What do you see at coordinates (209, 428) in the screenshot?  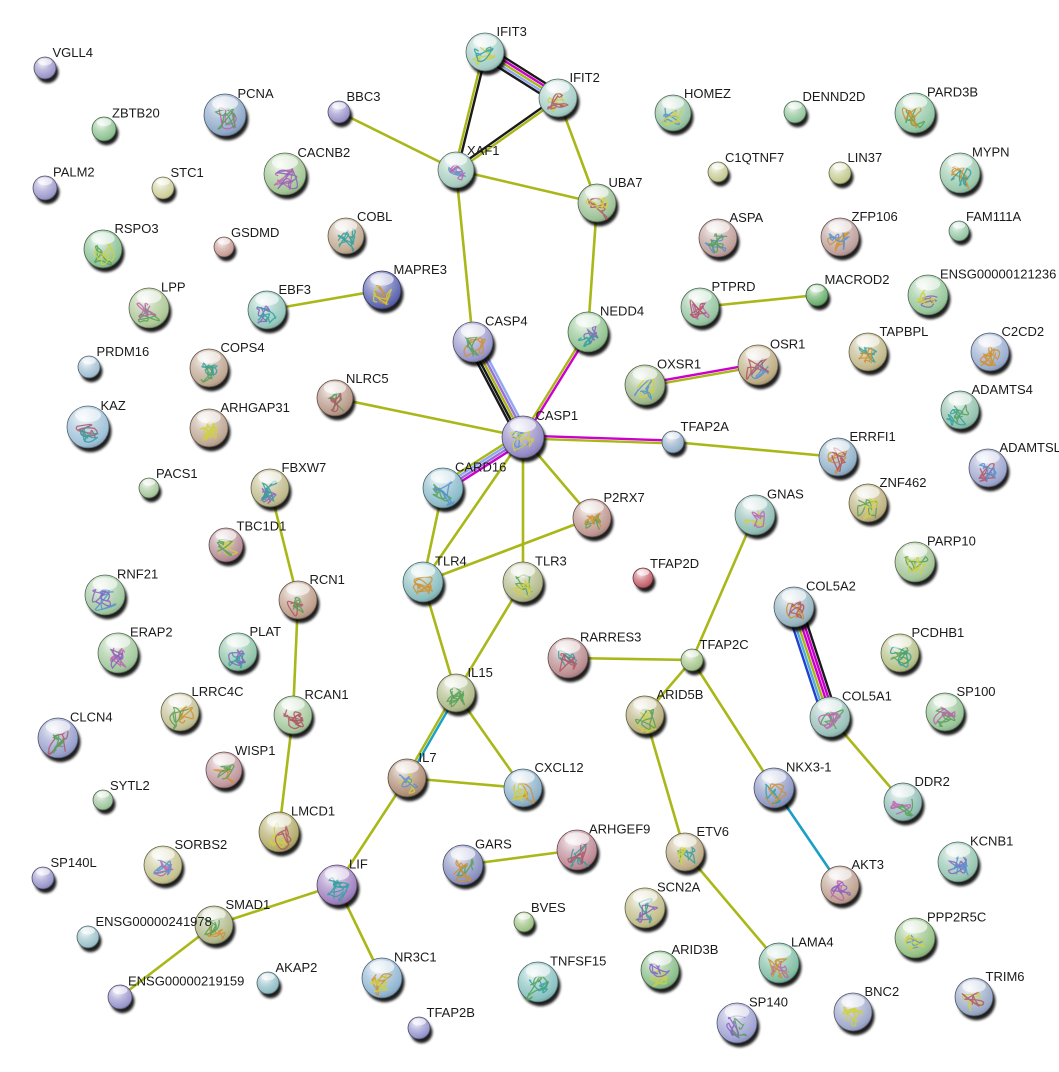 I see `node-ARHGAP31` at bounding box center [209, 428].